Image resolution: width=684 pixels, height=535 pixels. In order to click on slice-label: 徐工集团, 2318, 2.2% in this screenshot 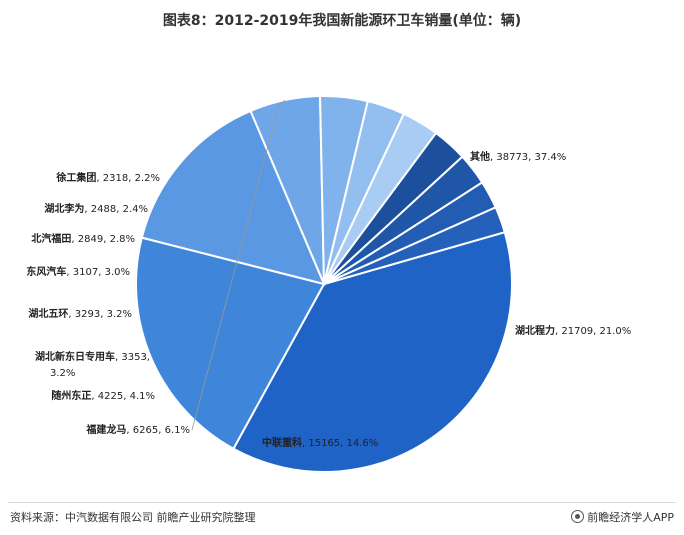, I will do `click(107, 177)`.